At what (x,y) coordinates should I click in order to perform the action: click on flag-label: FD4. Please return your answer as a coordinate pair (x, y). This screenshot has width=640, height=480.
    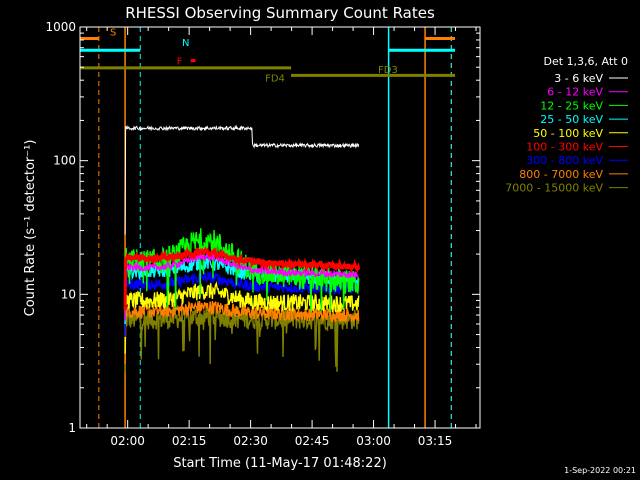
    Looking at the image, I should click on (275, 78).